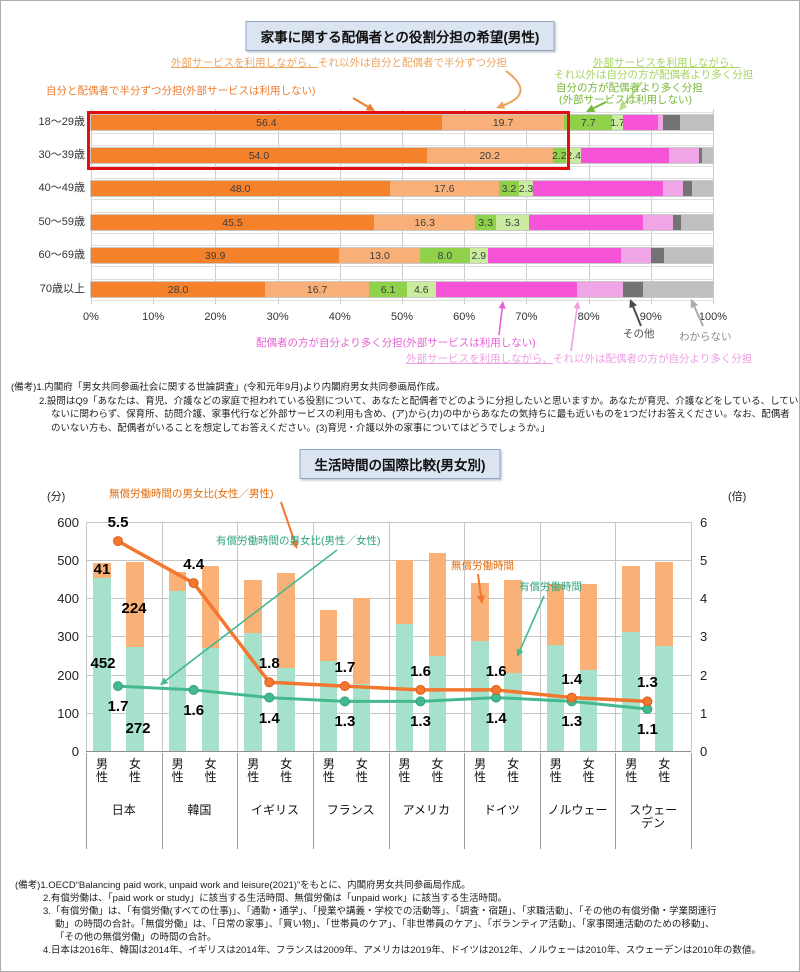 Image resolution: width=800 pixels, height=972 pixels. I want to click on x-tick-label: 100%, so click(713, 317).